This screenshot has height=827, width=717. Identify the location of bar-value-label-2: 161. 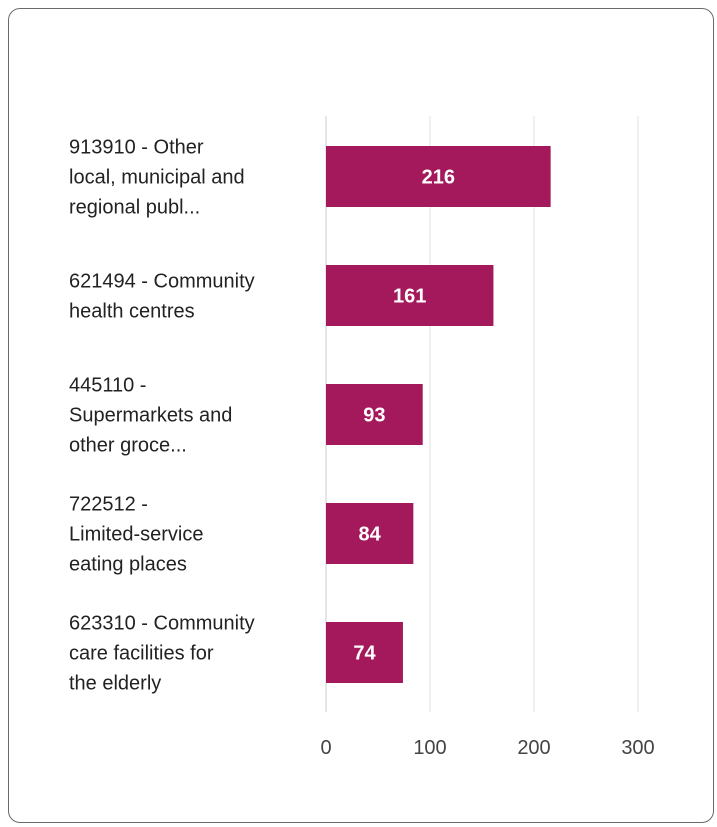
(409, 297).